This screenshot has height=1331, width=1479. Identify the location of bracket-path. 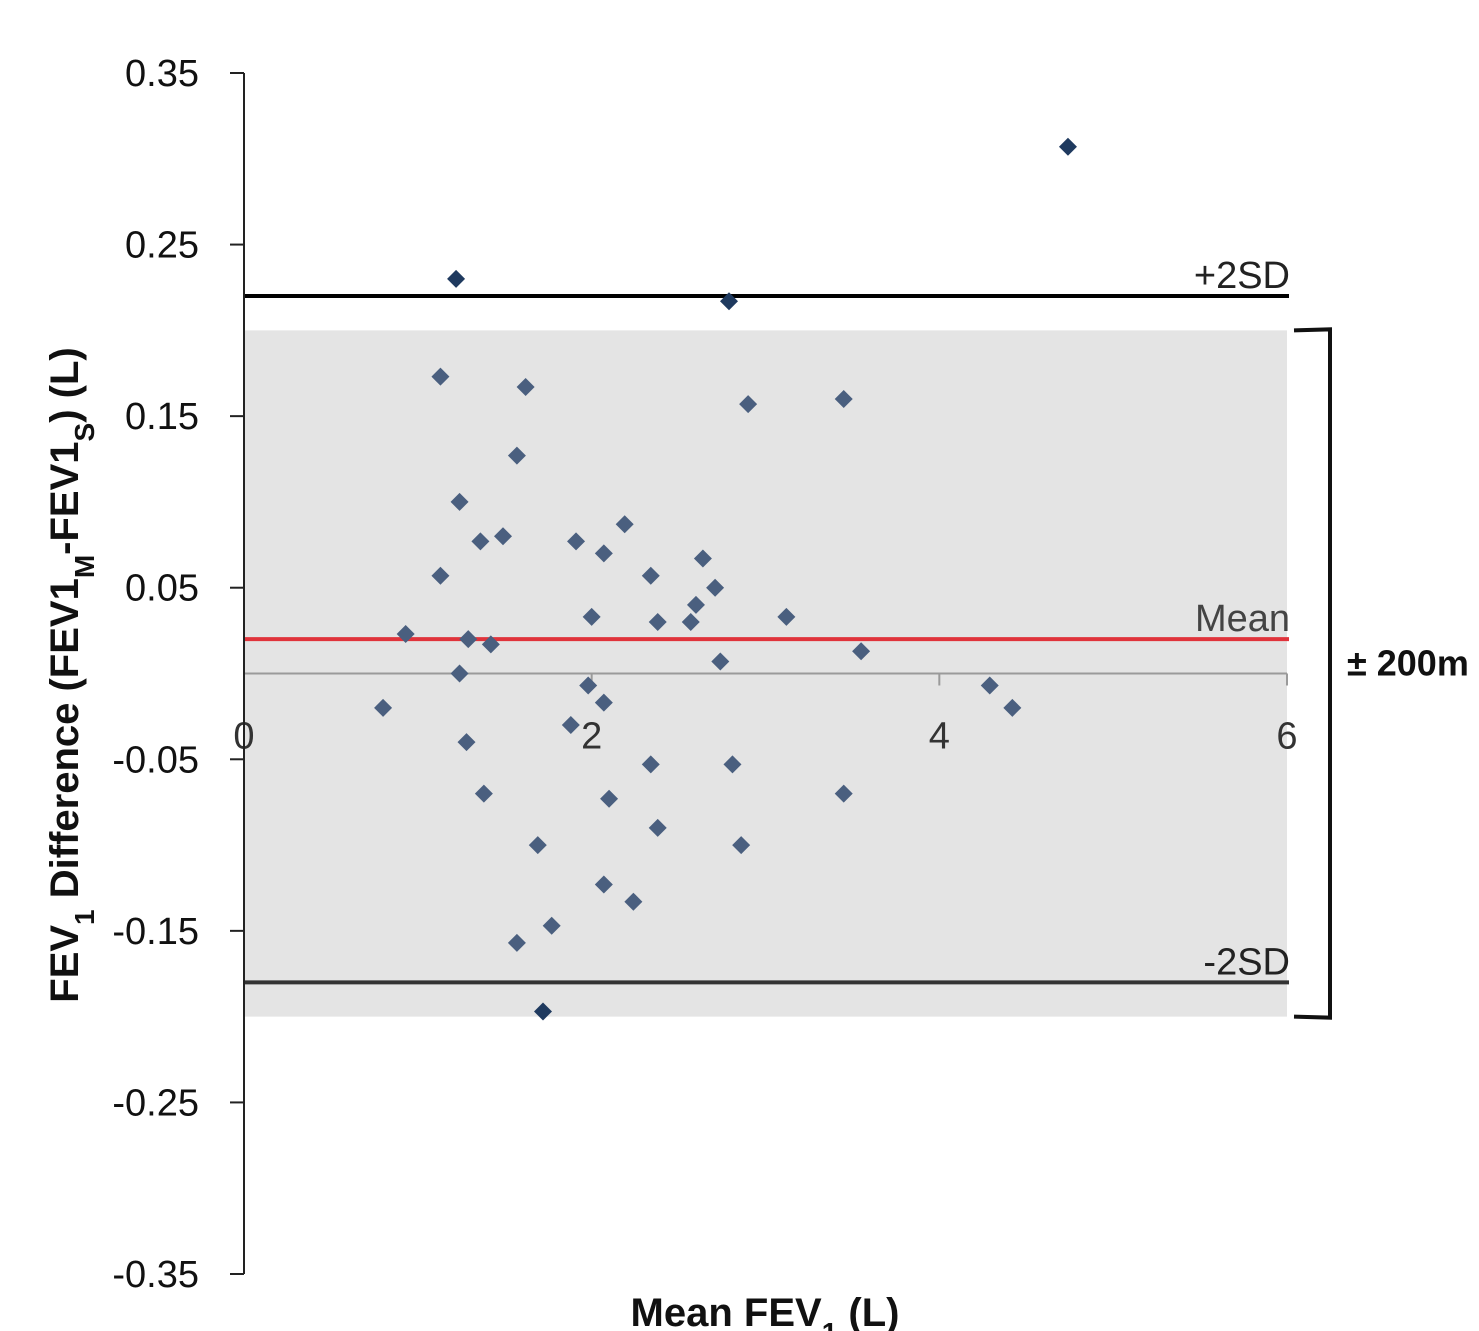
(1312, 673).